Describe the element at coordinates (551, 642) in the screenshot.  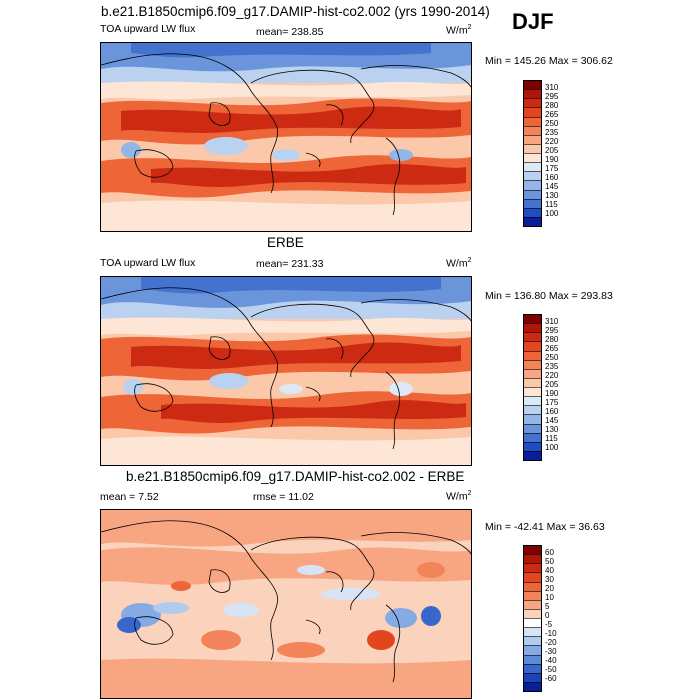
I see `colorbar-tick: -20` at that location.